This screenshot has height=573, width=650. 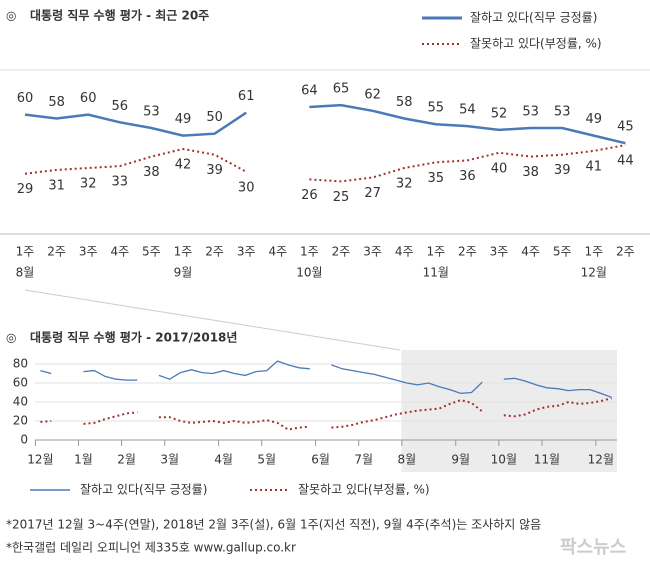 What do you see at coordinates (126, 460) in the screenshot?
I see `x-tick-label: 2월` at bounding box center [126, 460].